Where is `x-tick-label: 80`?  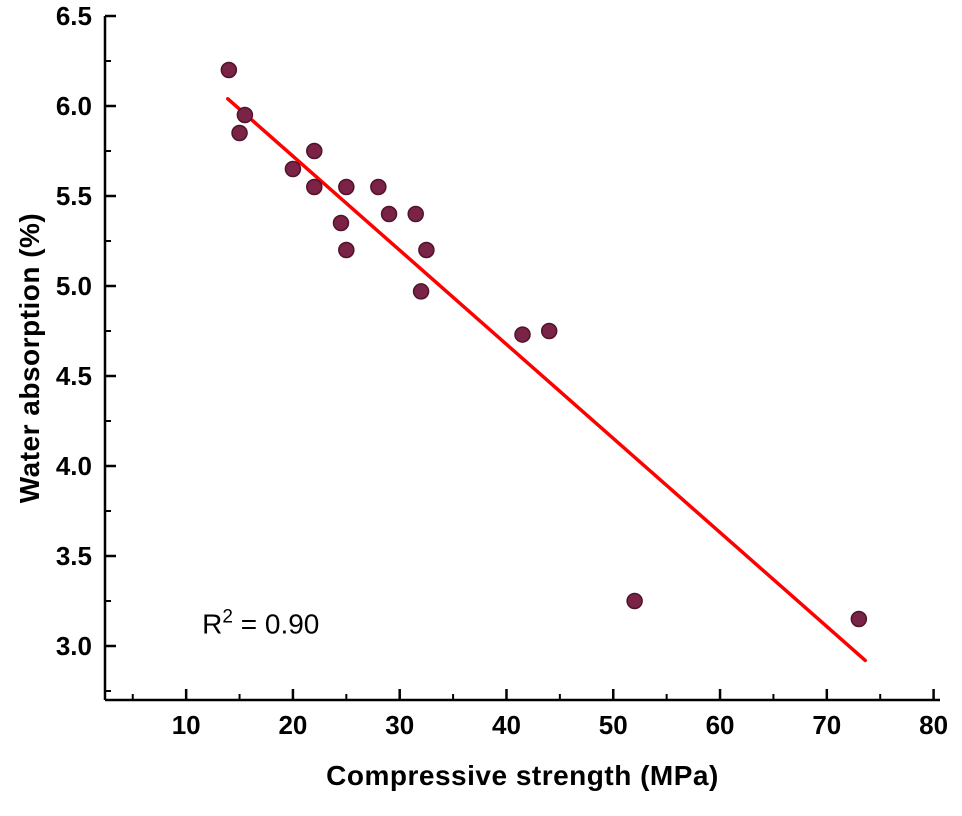 x-tick-label: 80 is located at coordinates (933, 725).